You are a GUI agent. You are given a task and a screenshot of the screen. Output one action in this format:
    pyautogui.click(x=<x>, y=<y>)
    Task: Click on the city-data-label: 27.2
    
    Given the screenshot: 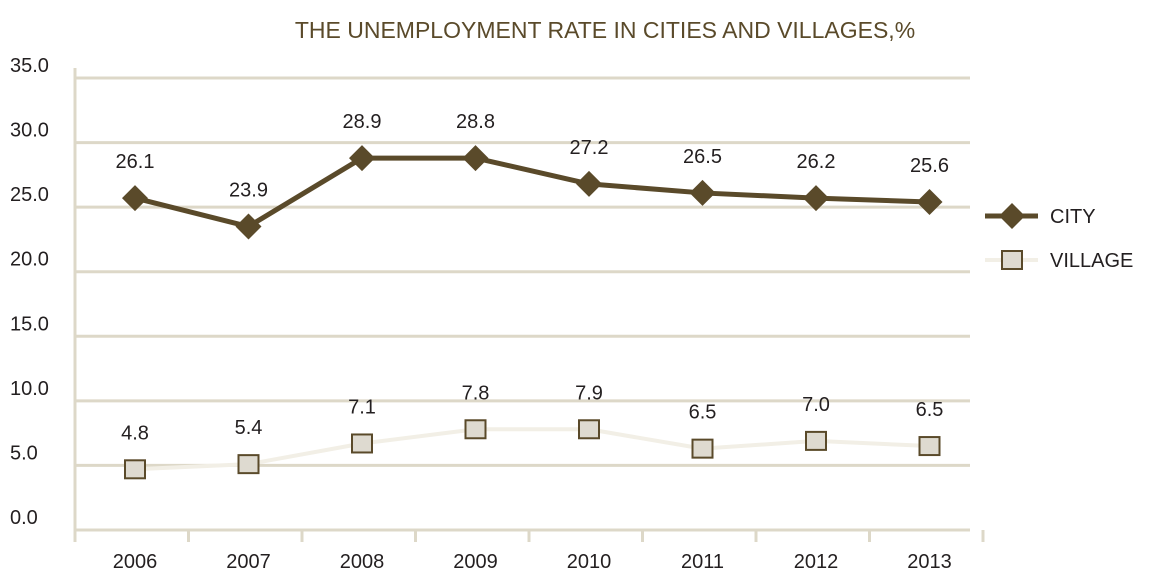 What is the action you would take?
    pyautogui.click(x=589, y=148)
    